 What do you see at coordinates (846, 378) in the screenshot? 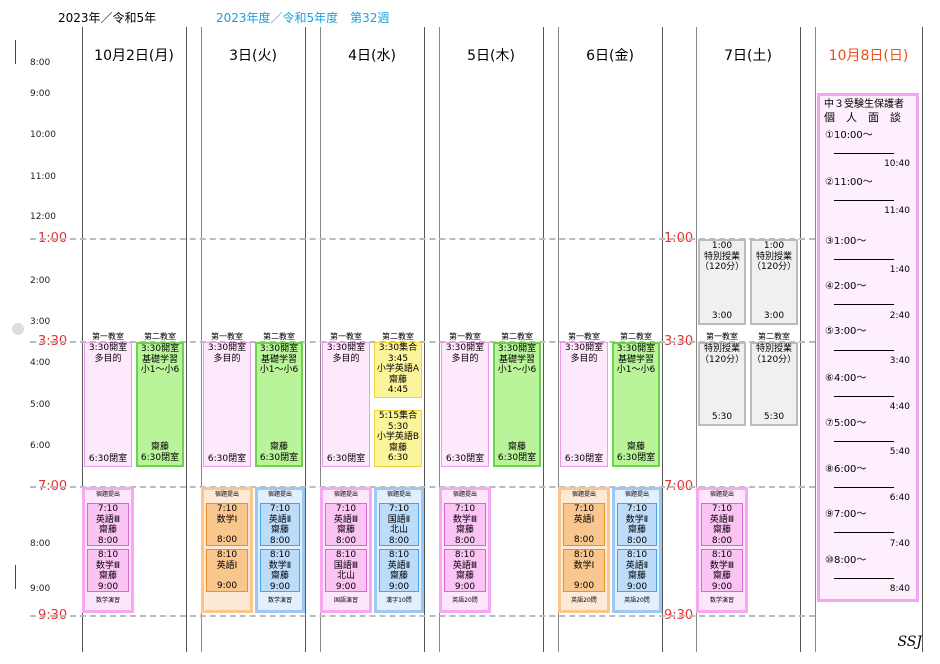
I see `interview-slot: ⑥4:00～` at bounding box center [846, 378].